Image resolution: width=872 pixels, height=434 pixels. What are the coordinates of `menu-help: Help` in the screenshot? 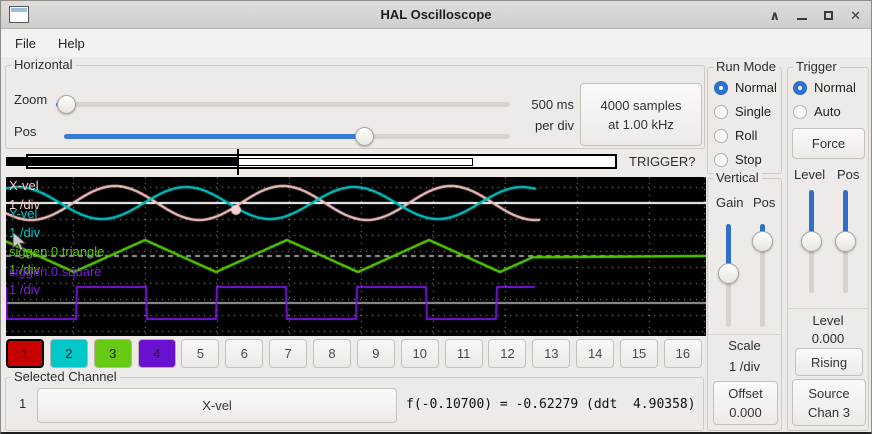 It's located at (71, 43).